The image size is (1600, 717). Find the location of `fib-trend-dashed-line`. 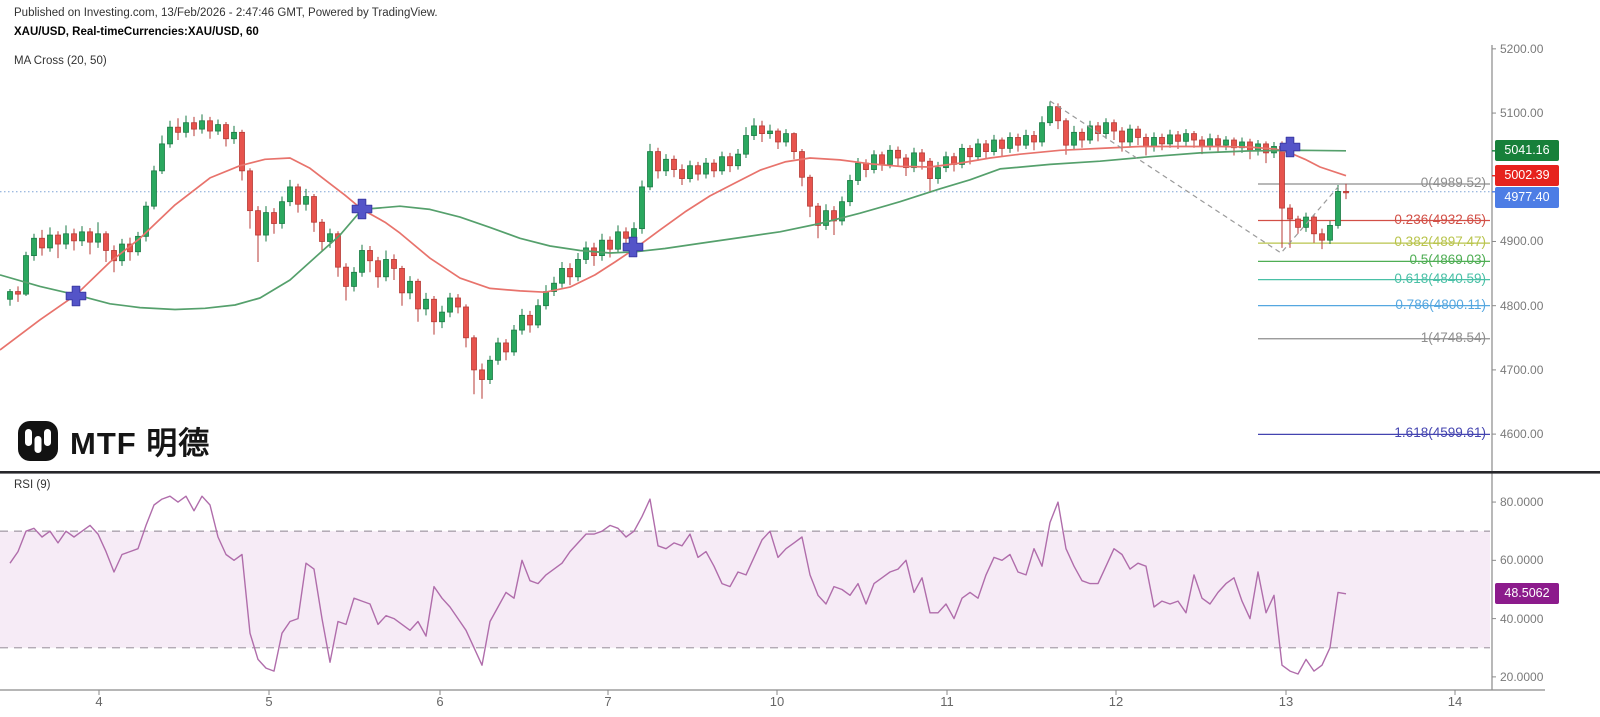

fib-trend-dashed-line is located at coordinates (1194, 177).